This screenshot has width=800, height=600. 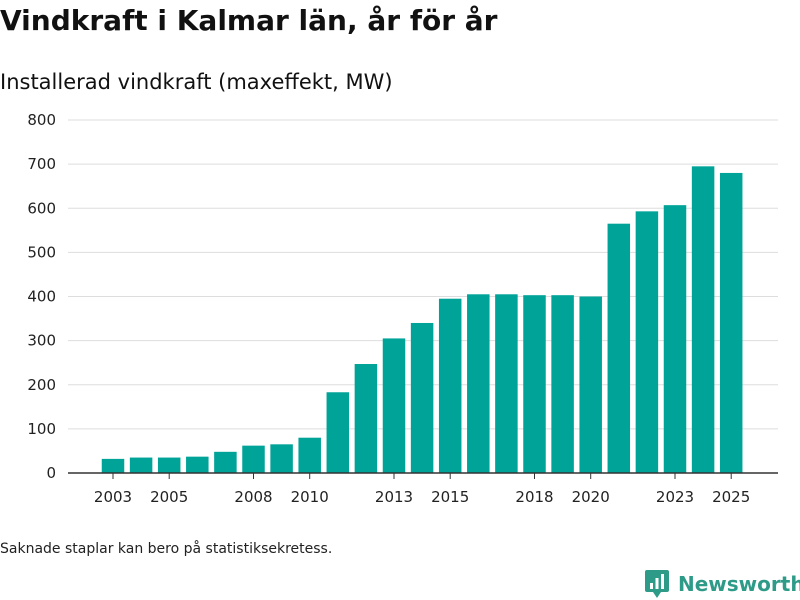 What do you see at coordinates (394, 497) in the screenshot?
I see `x-tick-label-2013: 2013` at bounding box center [394, 497].